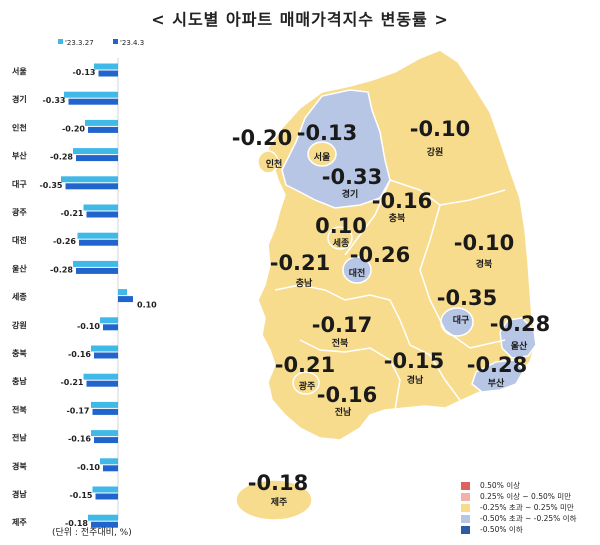  I want to click on value-label: -0.17, so click(77, 410).